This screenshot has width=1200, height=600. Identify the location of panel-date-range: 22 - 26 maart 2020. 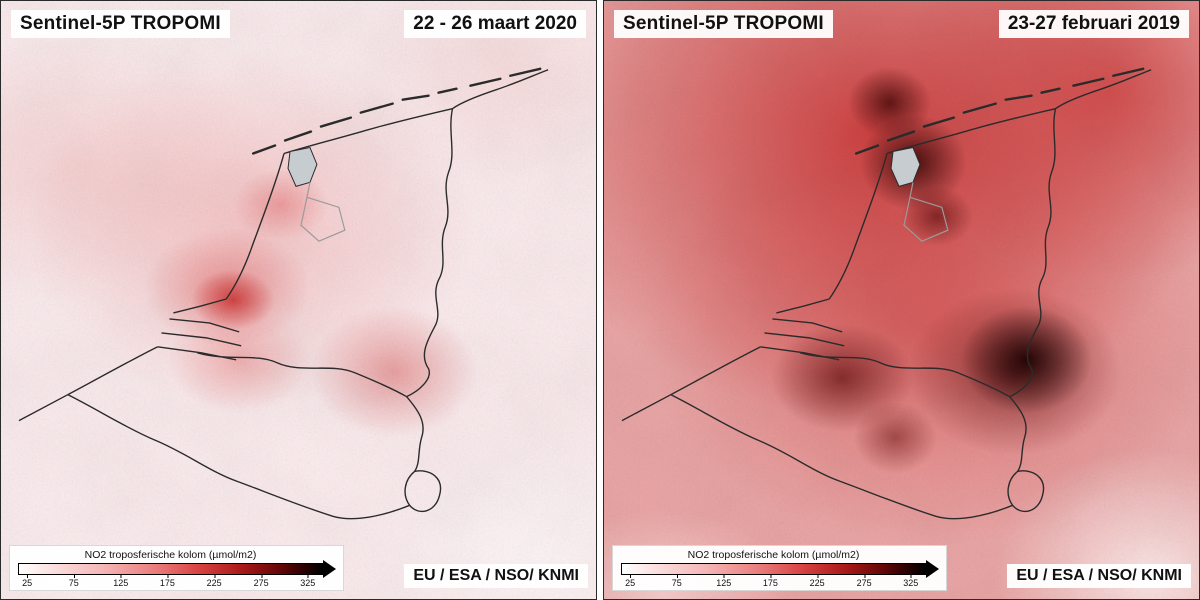
(495, 24).